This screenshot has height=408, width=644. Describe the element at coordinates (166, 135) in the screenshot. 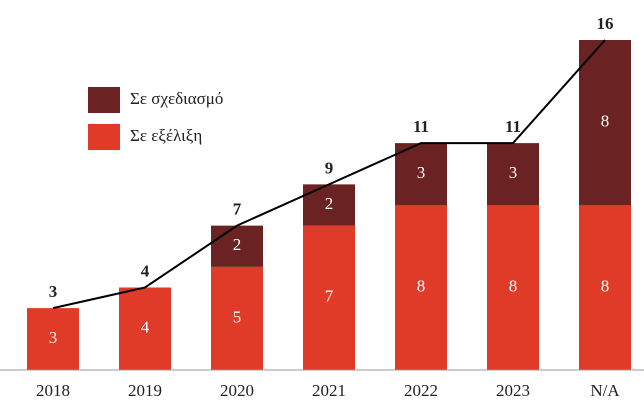

I see `legend-label: Σε εξέλιξη` at that location.